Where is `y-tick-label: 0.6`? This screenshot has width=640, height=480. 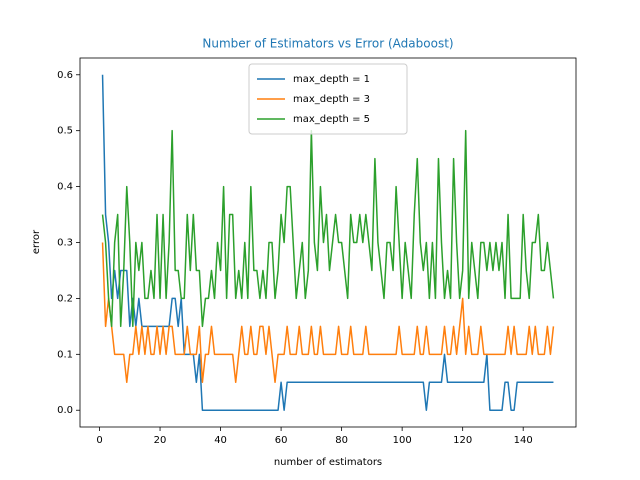
y-tick-label: 0.6 is located at coordinates (65, 75).